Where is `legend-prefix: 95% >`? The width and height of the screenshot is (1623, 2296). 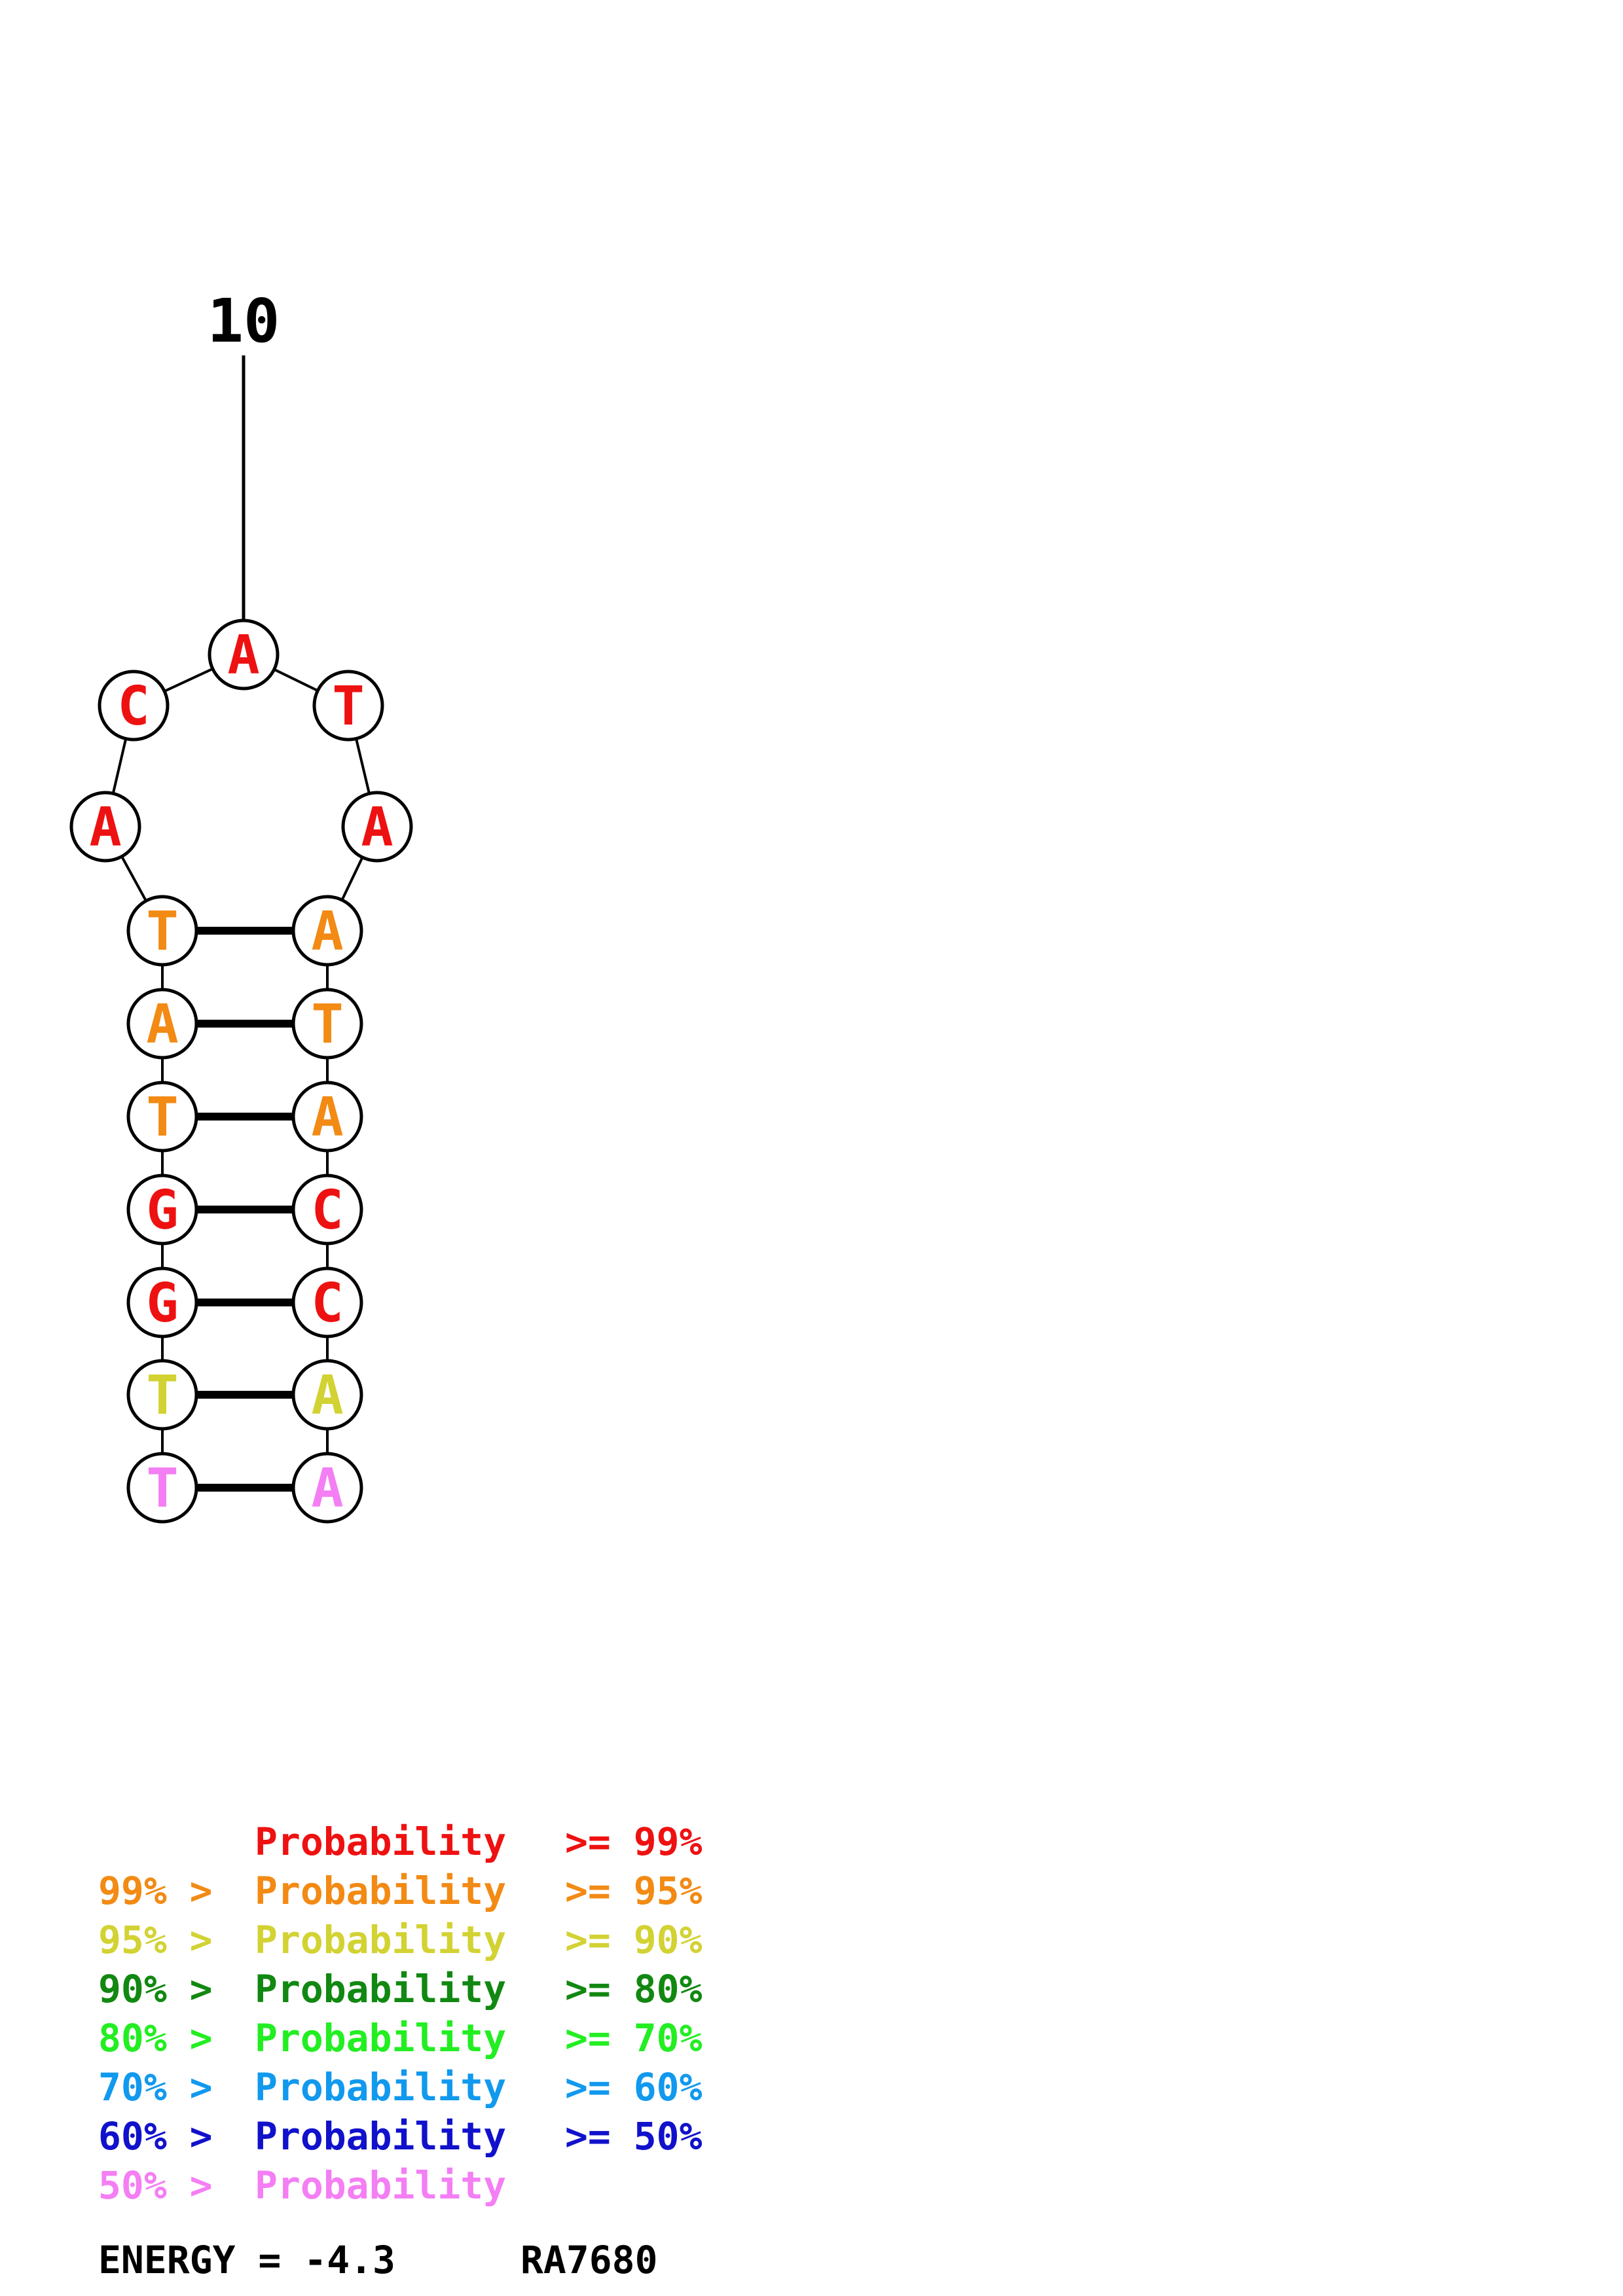
legend-prefix: 95% > is located at coordinates (155, 1940).